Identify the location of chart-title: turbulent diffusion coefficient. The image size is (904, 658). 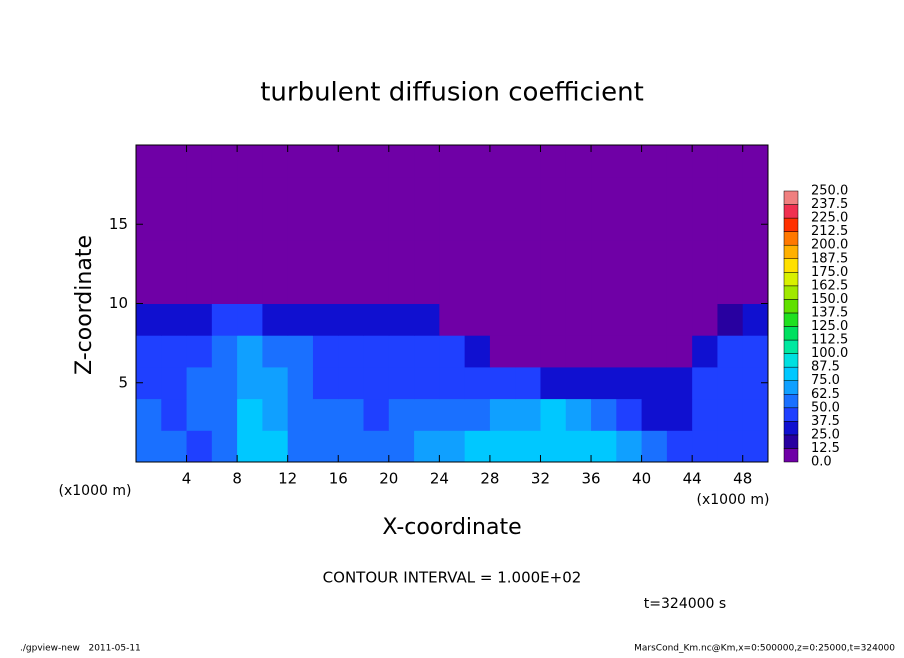
(452, 93).